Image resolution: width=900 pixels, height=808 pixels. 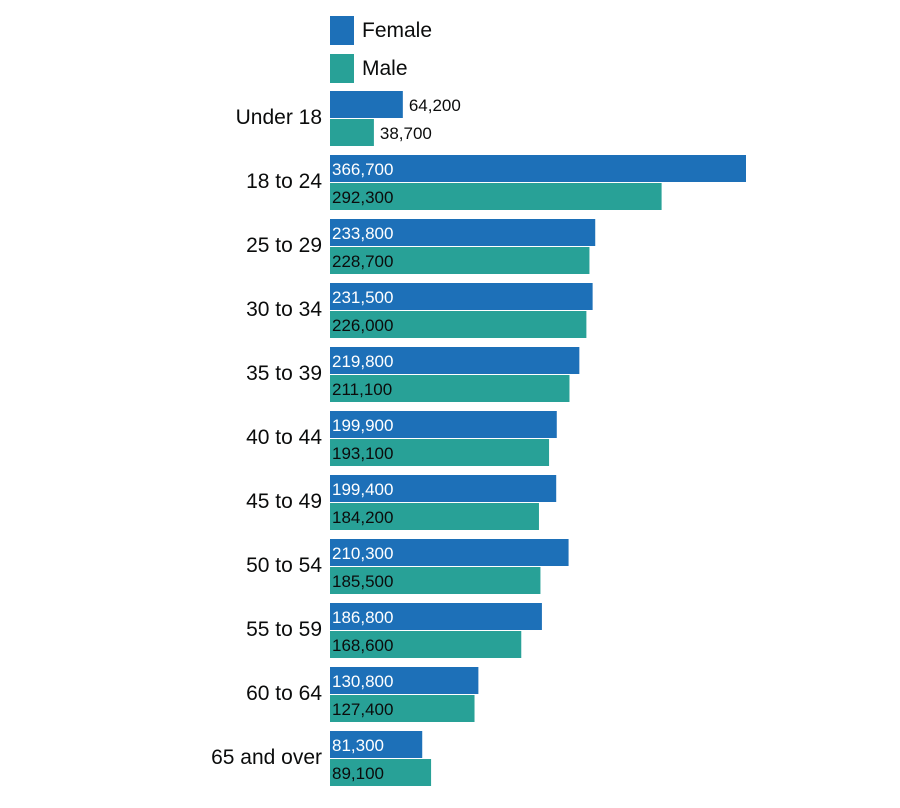 What do you see at coordinates (362, 645) in the screenshot?
I see `data-label-male: 168,600` at bounding box center [362, 645].